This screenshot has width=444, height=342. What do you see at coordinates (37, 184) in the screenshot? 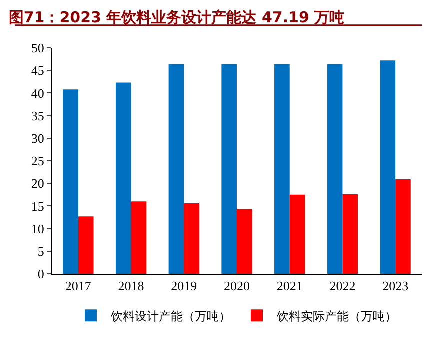
I see `y-tick-label: 20` at bounding box center [37, 184].